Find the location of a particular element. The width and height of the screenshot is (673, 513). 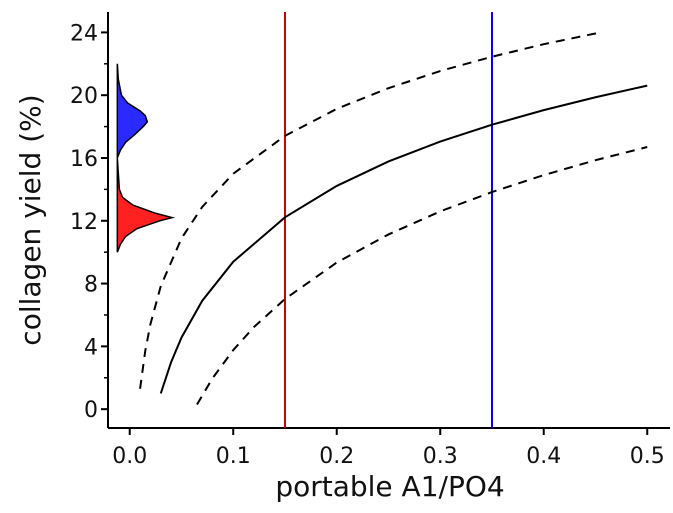

x-tick-label: 0.2 is located at coordinates (336, 456).